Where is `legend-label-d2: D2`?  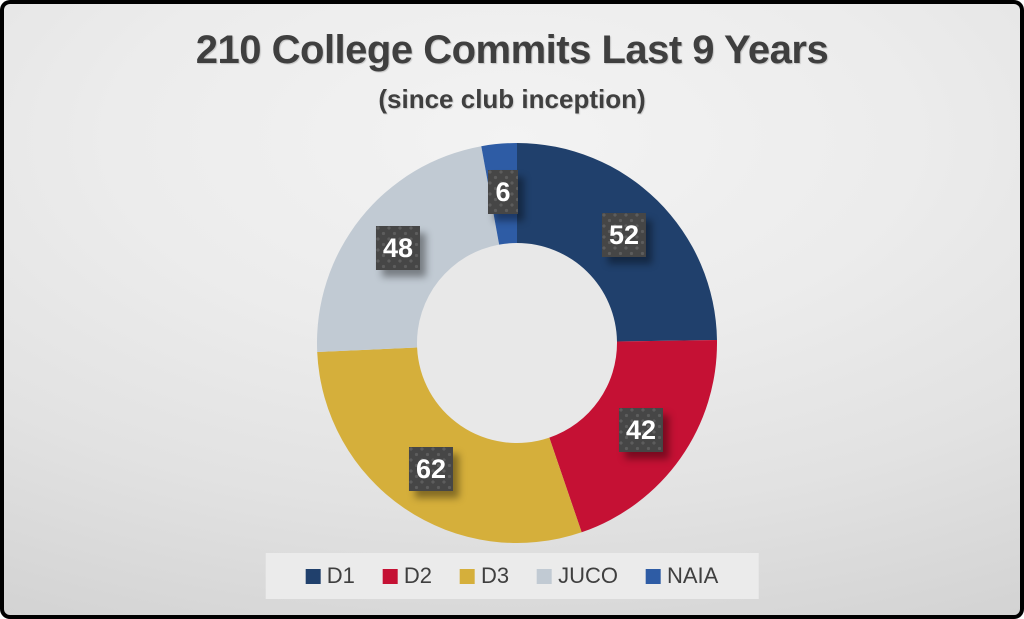
legend-label-d2: D2 is located at coordinates (417, 575).